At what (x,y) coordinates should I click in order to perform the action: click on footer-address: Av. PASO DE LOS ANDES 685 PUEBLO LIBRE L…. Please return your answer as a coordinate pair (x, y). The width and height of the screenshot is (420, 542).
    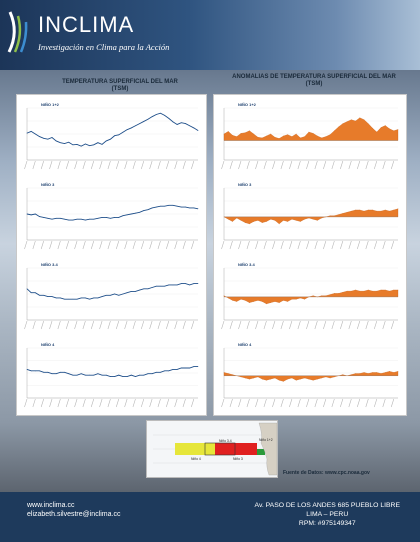
    Looking at the image, I should click on (327, 514).